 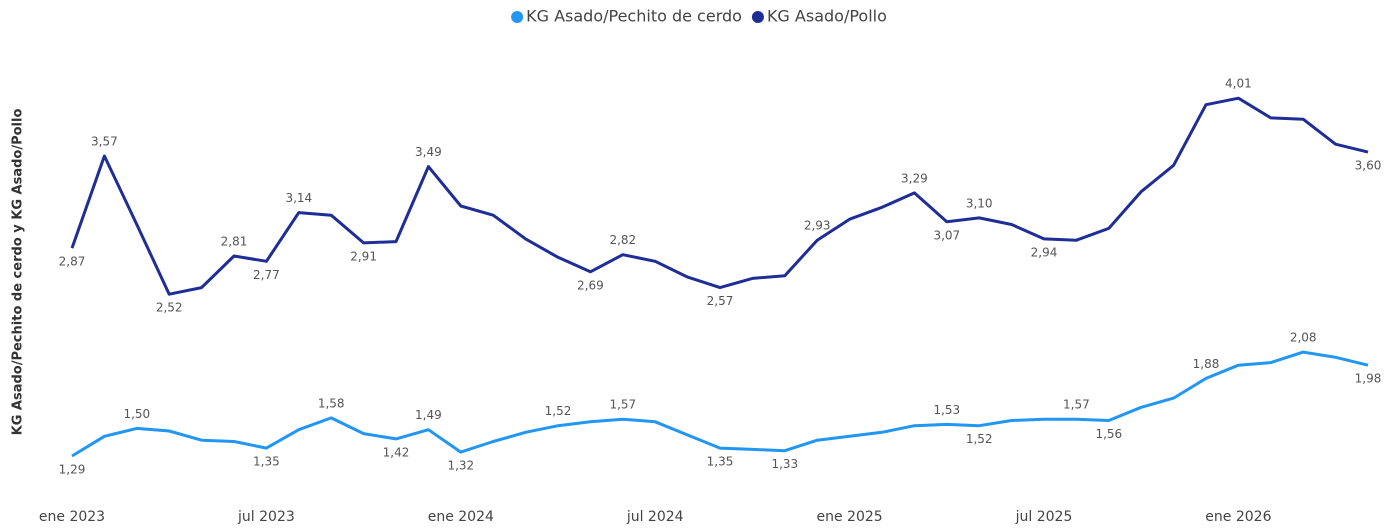 I want to click on data-label: 1,33, so click(x=784, y=464).